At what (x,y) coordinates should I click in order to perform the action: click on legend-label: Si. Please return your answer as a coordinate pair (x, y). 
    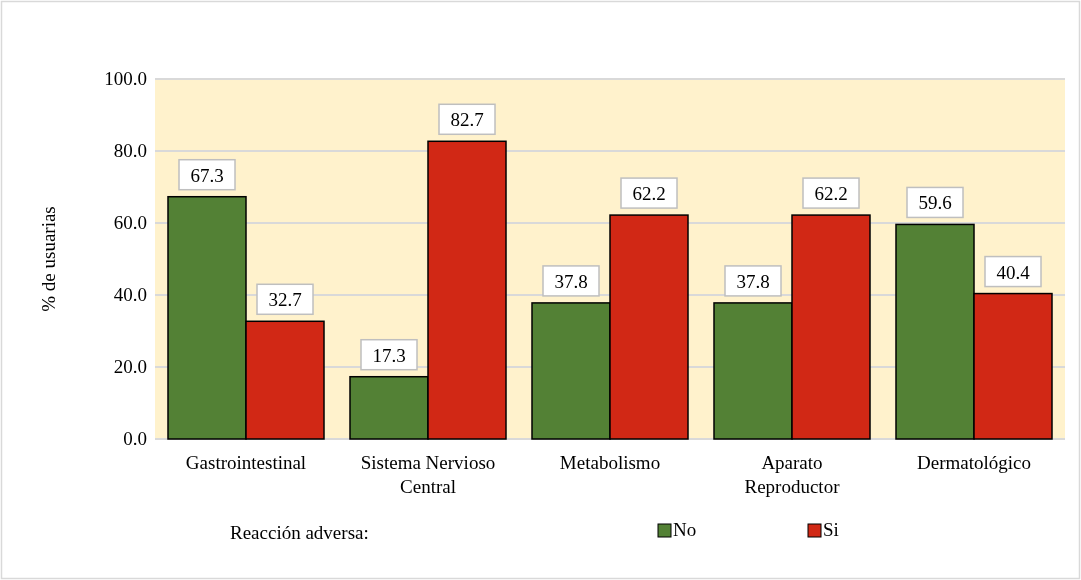
    Looking at the image, I should click on (831, 529).